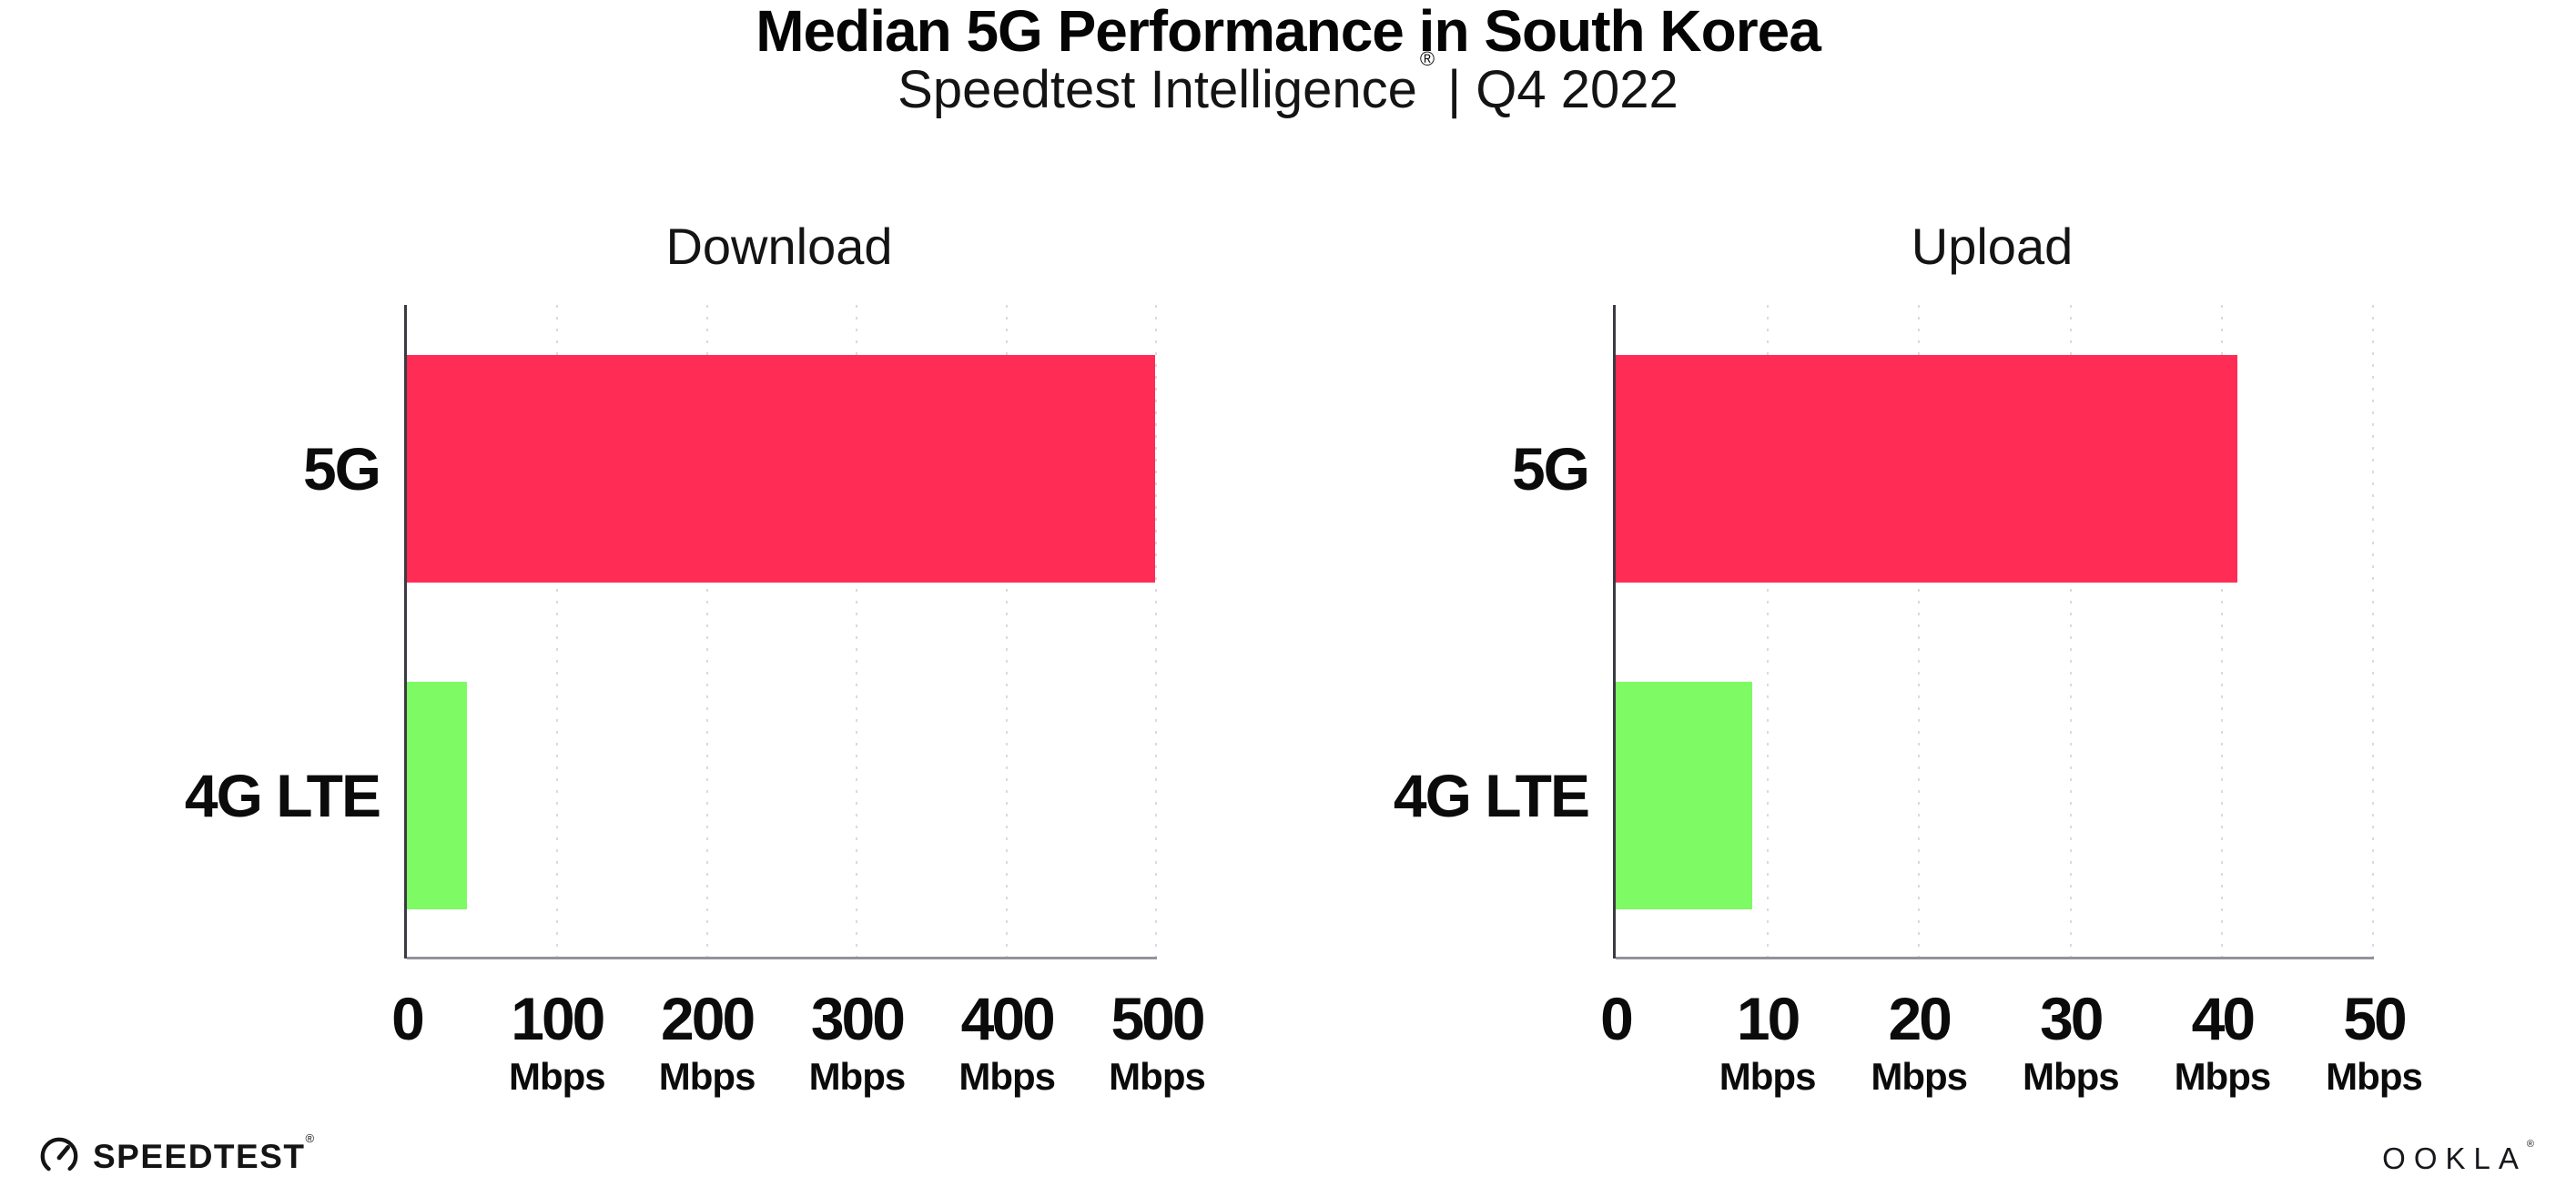 This screenshot has width=2576, height=1197. Describe the element at coordinates (310, 1138) in the screenshot. I see `speedtest-registered-mark: ®` at that location.